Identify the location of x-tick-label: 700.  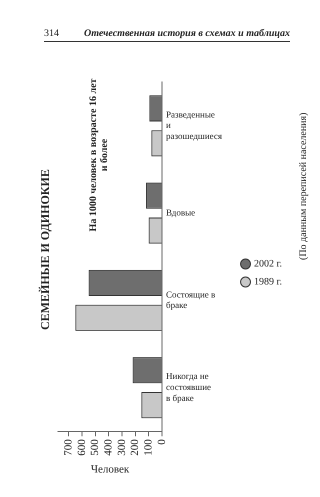
(68, 447).